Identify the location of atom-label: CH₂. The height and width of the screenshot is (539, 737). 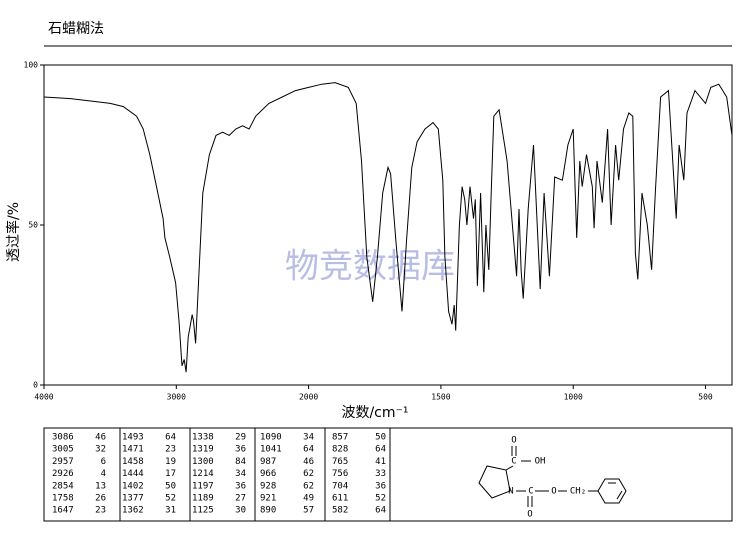
(578, 492).